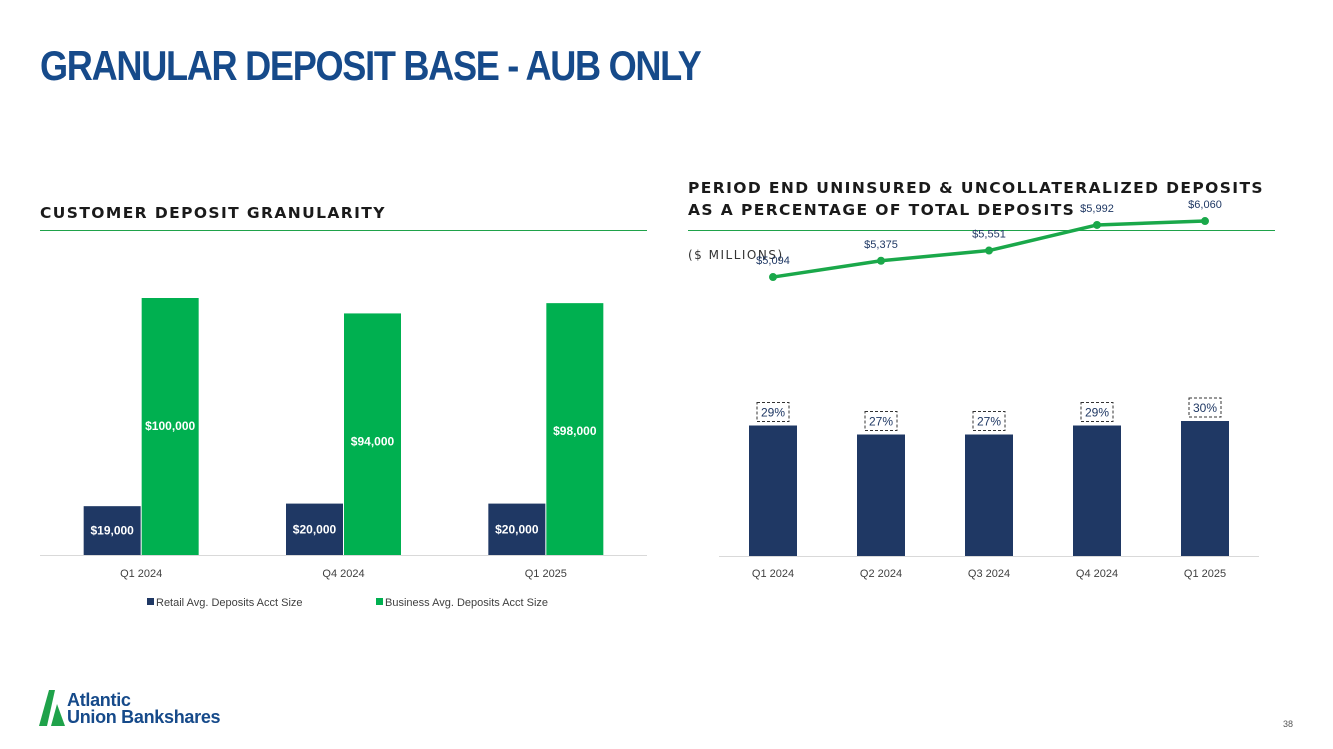 The height and width of the screenshot is (749, 1333). I want to click on right-chart-title-line2: AS A PERCENTAGE OF TOTAL DEPOSITS, so click(882, 210).